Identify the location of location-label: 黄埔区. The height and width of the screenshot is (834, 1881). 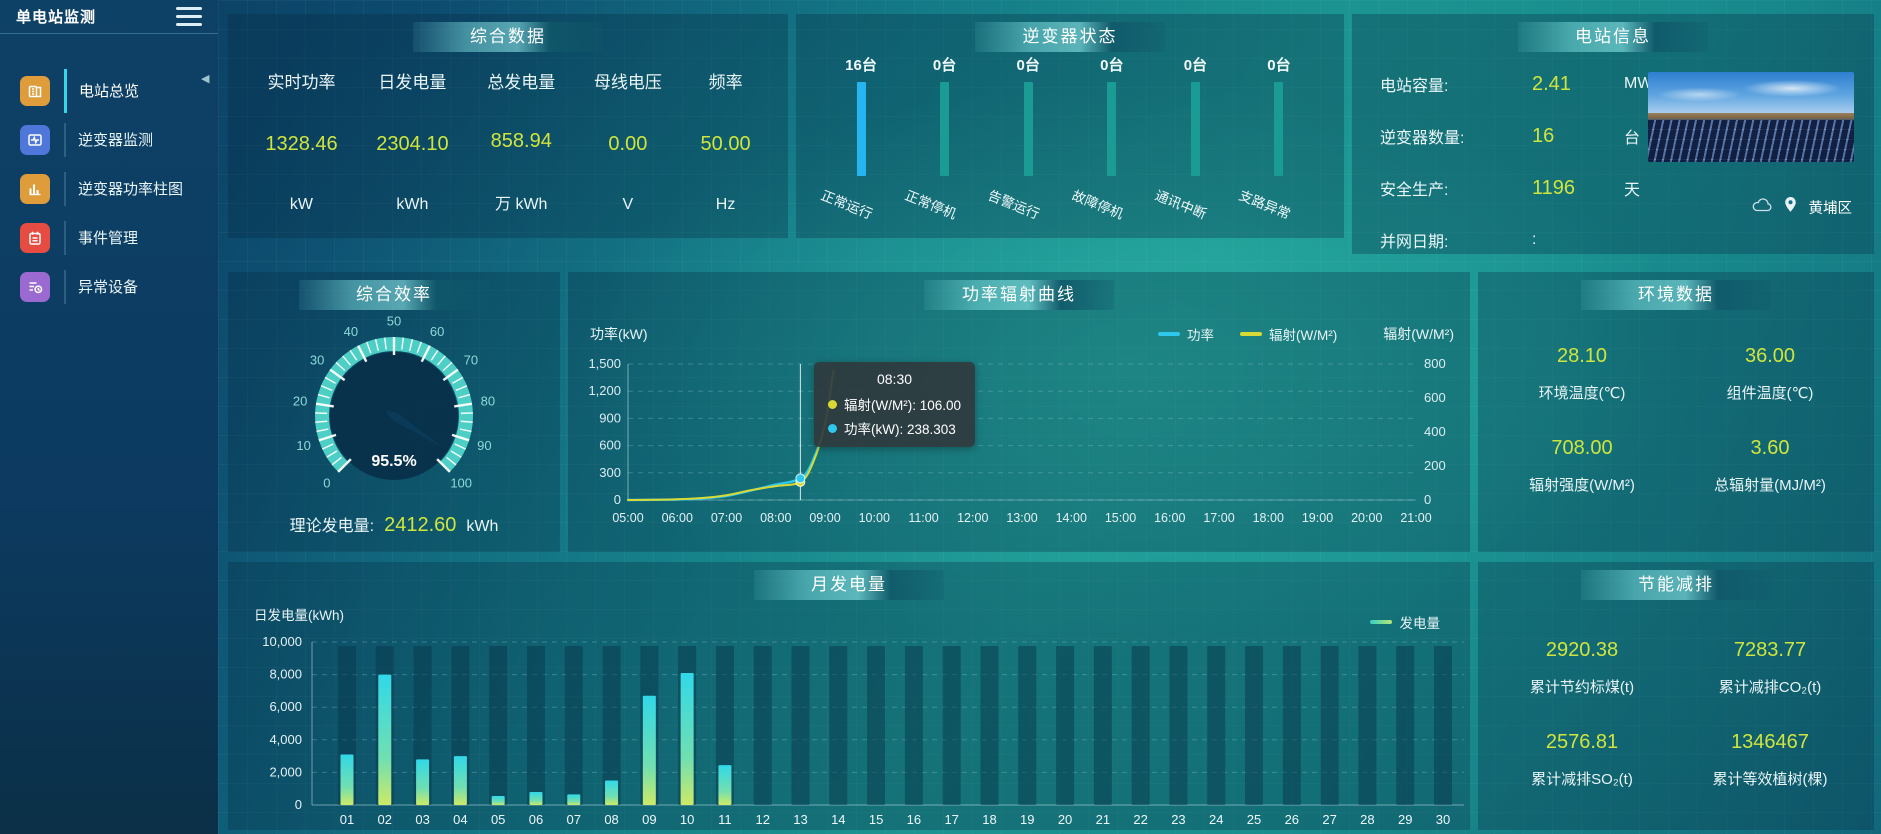
(1830, 208).